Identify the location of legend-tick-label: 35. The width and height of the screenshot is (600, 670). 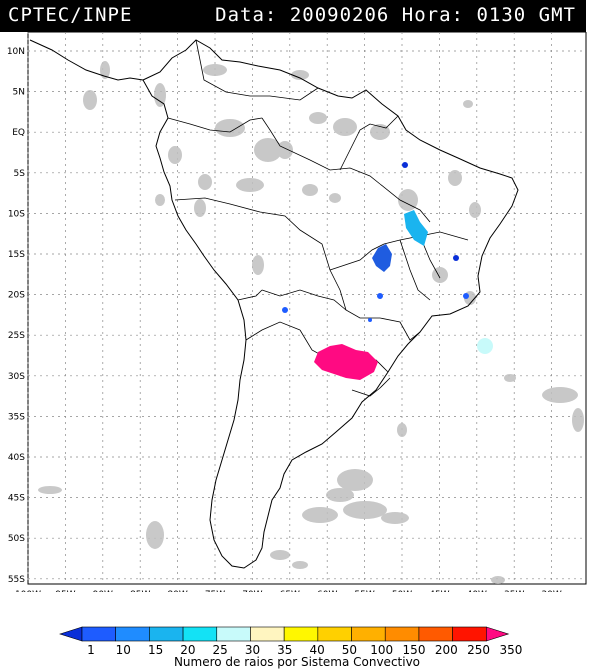
(284, 650).